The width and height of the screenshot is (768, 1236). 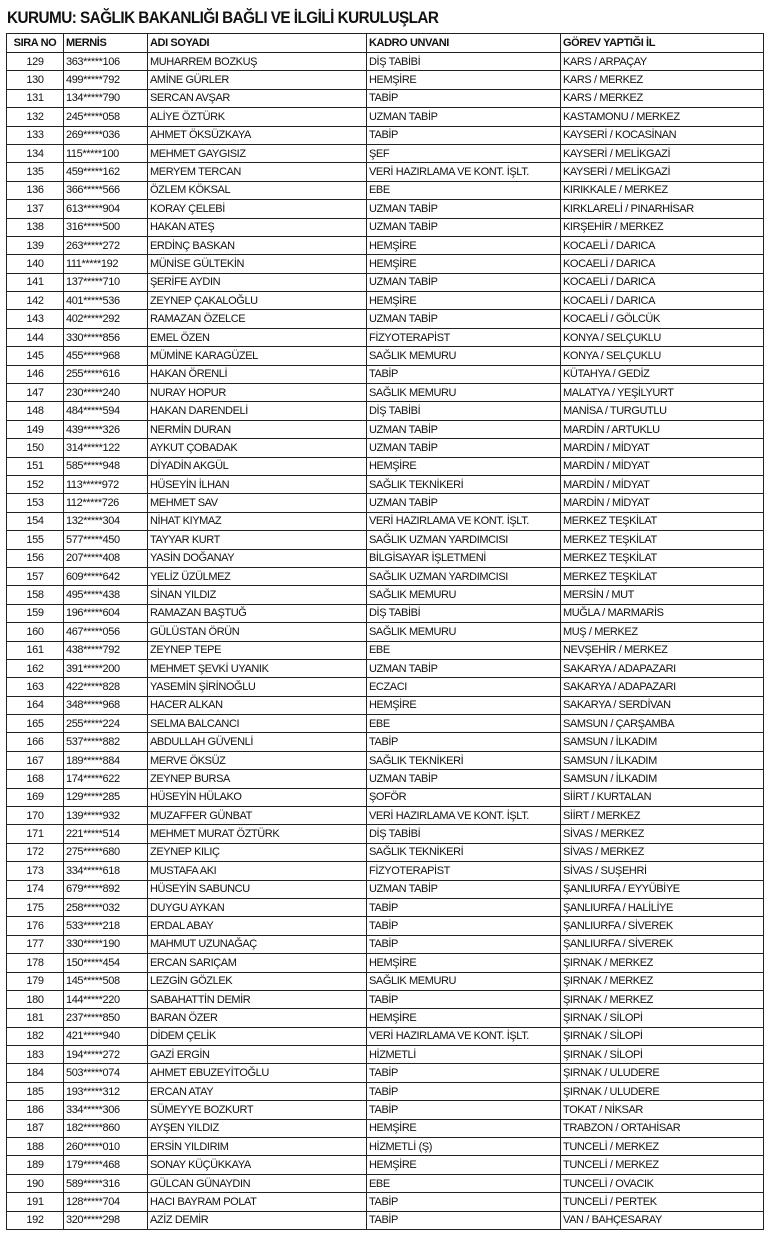 What do you see at coordinates (105, 1073) in the screenshot?
I see `cell-mernis: 503*****074` at bounding box center [105, 1073].